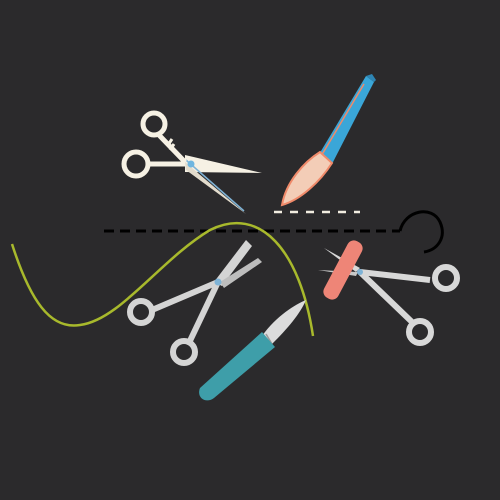  I want to click on surgical-scissors-icon, so click(194, 303).